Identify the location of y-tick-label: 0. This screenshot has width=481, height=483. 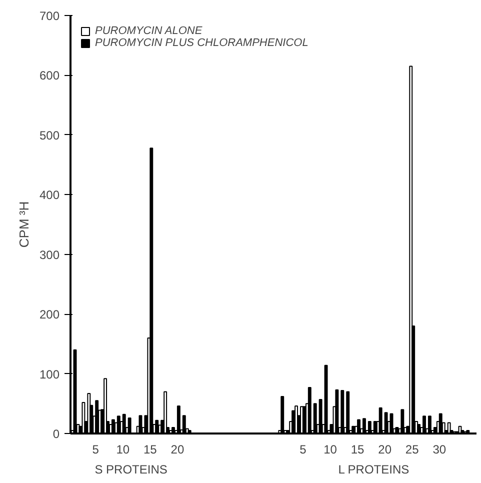
(56, 434).